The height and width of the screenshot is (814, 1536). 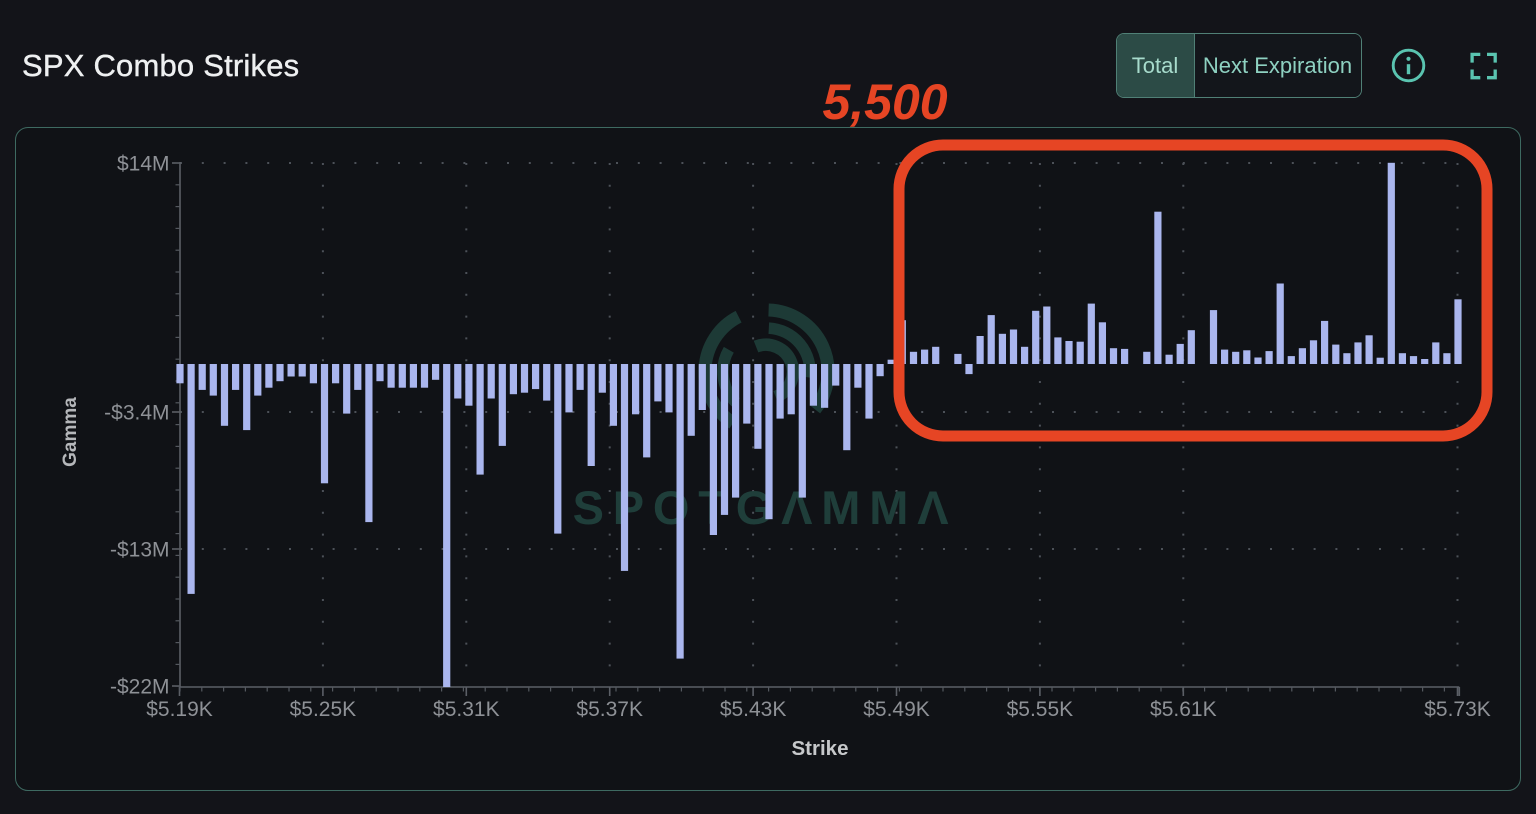 What do you see at coordinates (765, 507) in the screenshot?
I see `svg-text: SPOTGΛMMΛ` at bounding box center [765, 507].